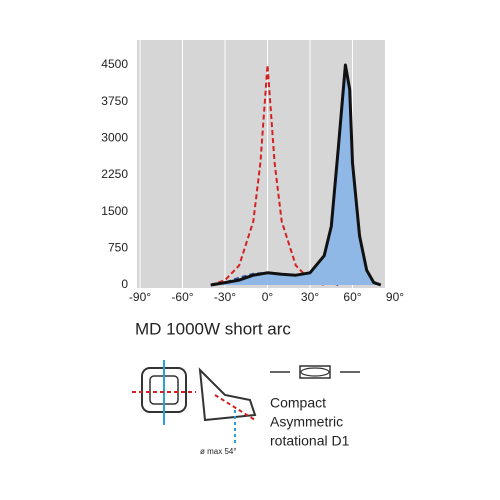 This screenshot has width=500, height=500. Describe the element at coordinates (140, 297) in the screenshot. I see `x-tick-label: -90°` at that location.